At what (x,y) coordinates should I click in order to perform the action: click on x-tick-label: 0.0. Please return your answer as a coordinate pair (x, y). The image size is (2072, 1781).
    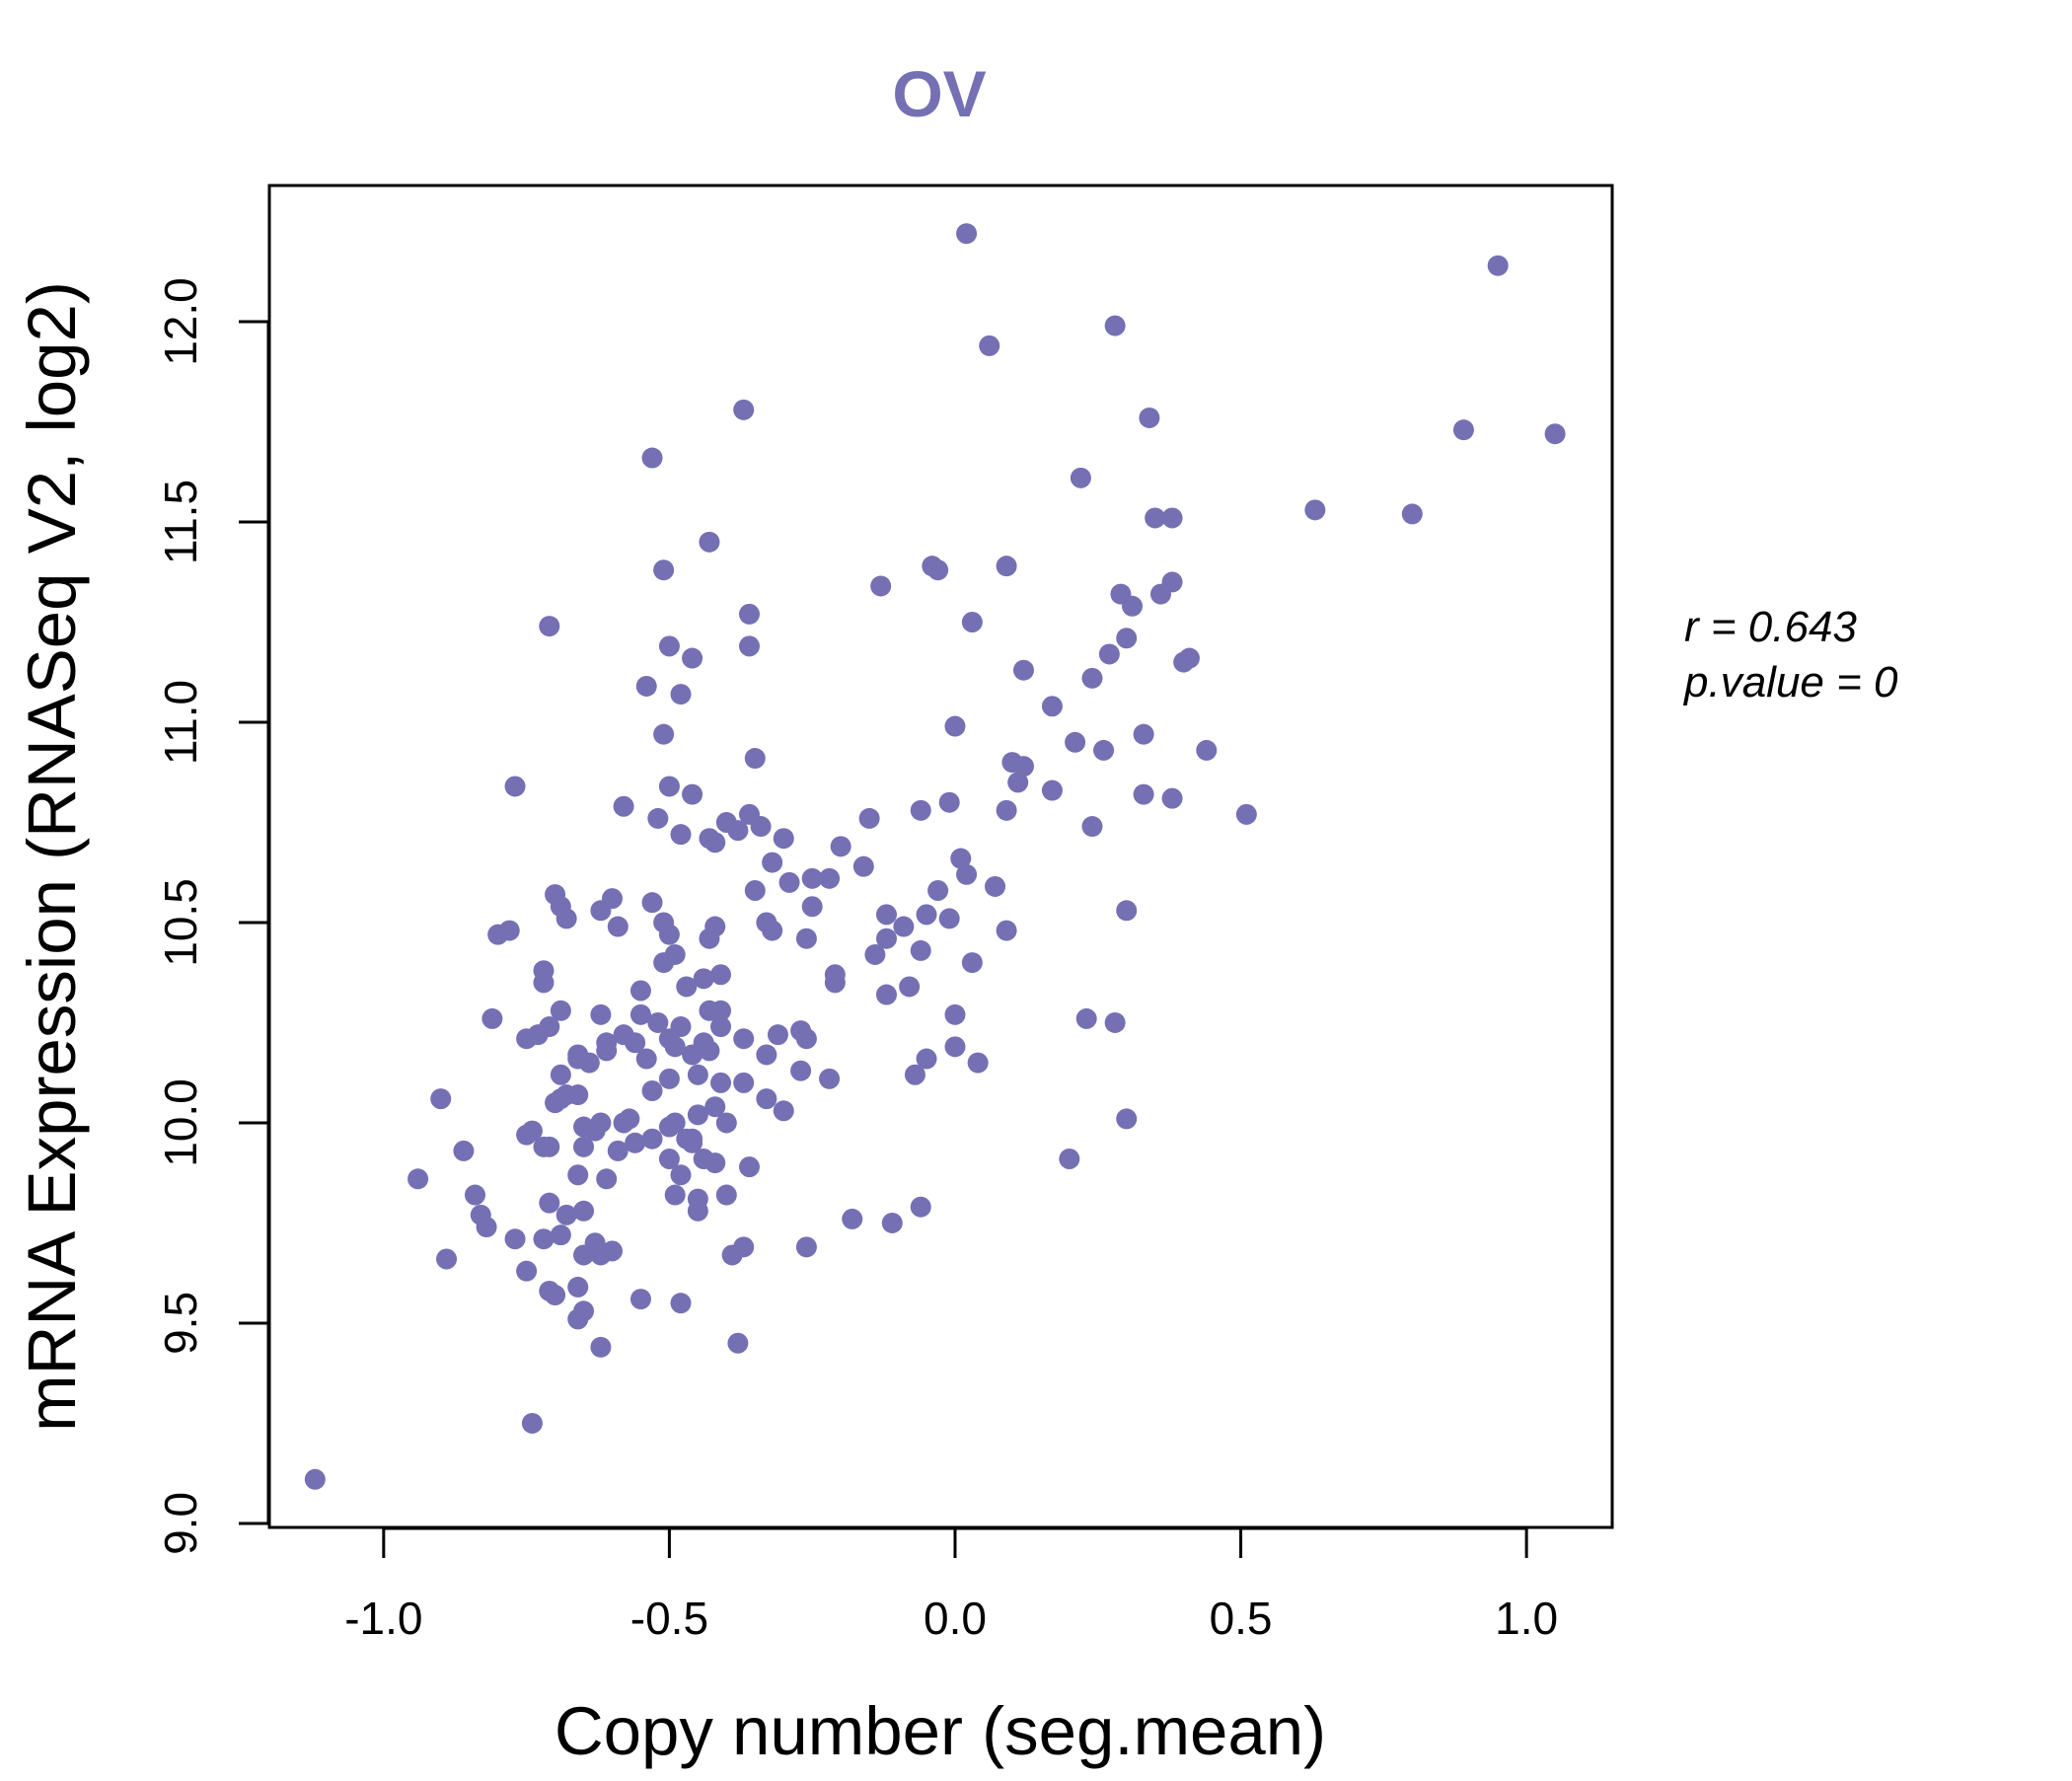
    Looking at the image, I should click on (955, 1618).